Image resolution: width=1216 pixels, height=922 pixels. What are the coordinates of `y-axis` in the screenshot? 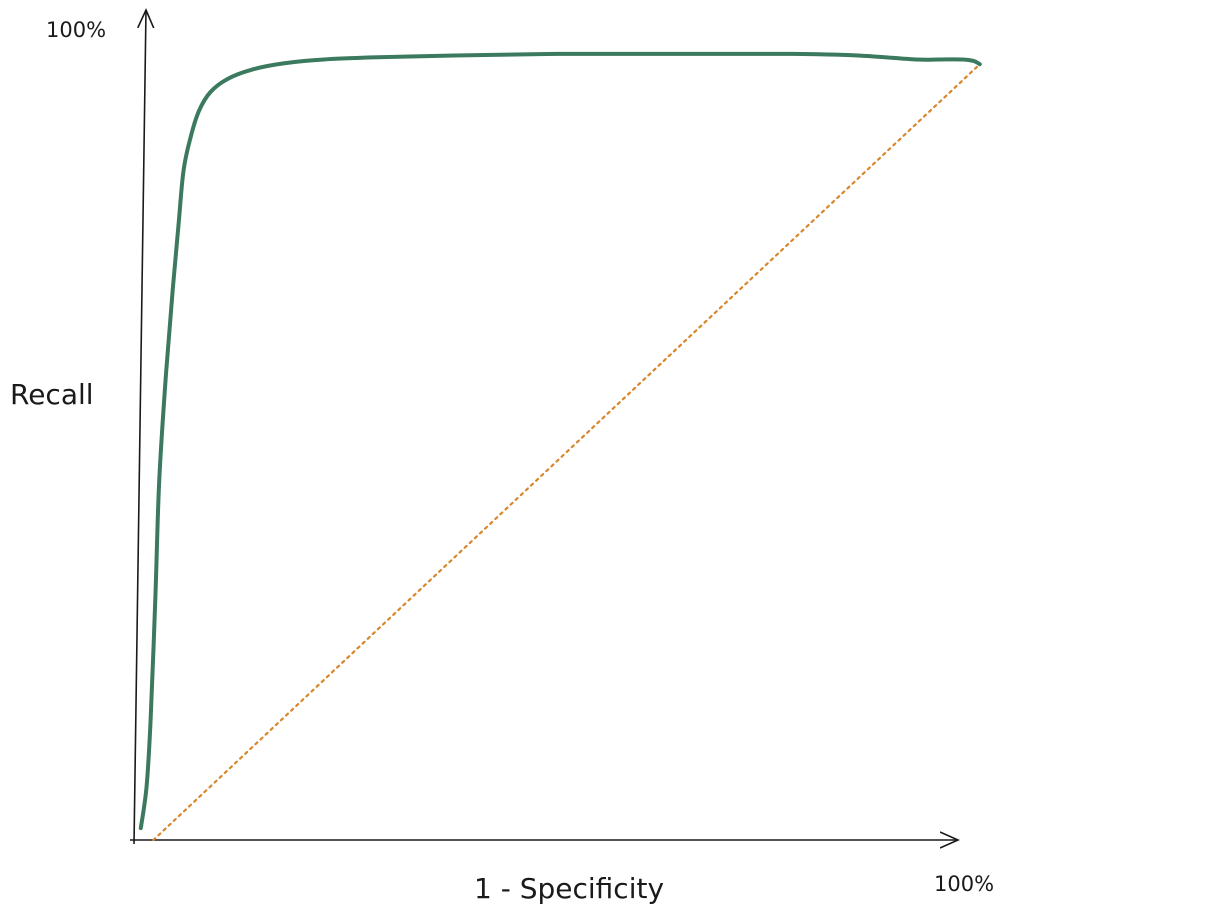 It's located at (139, 427).